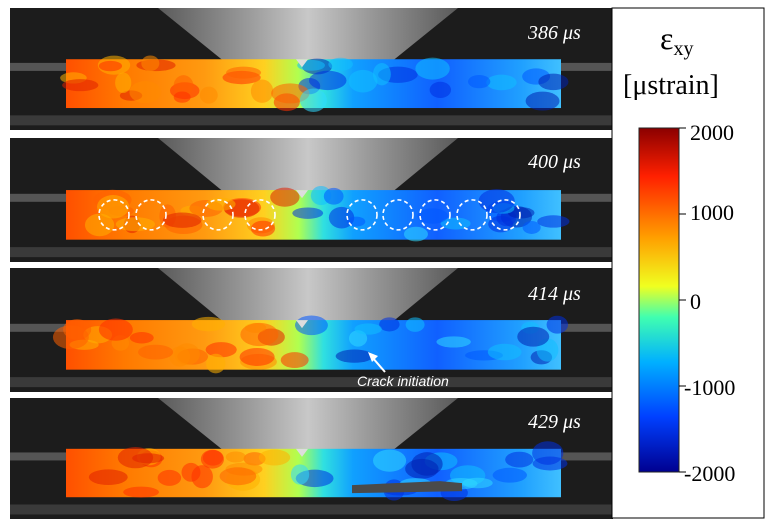 The image size is (768, 519). Describe the element at coordinates (667, 38) in the screenshot. I see `colorbar-symbol: ε` at that location.